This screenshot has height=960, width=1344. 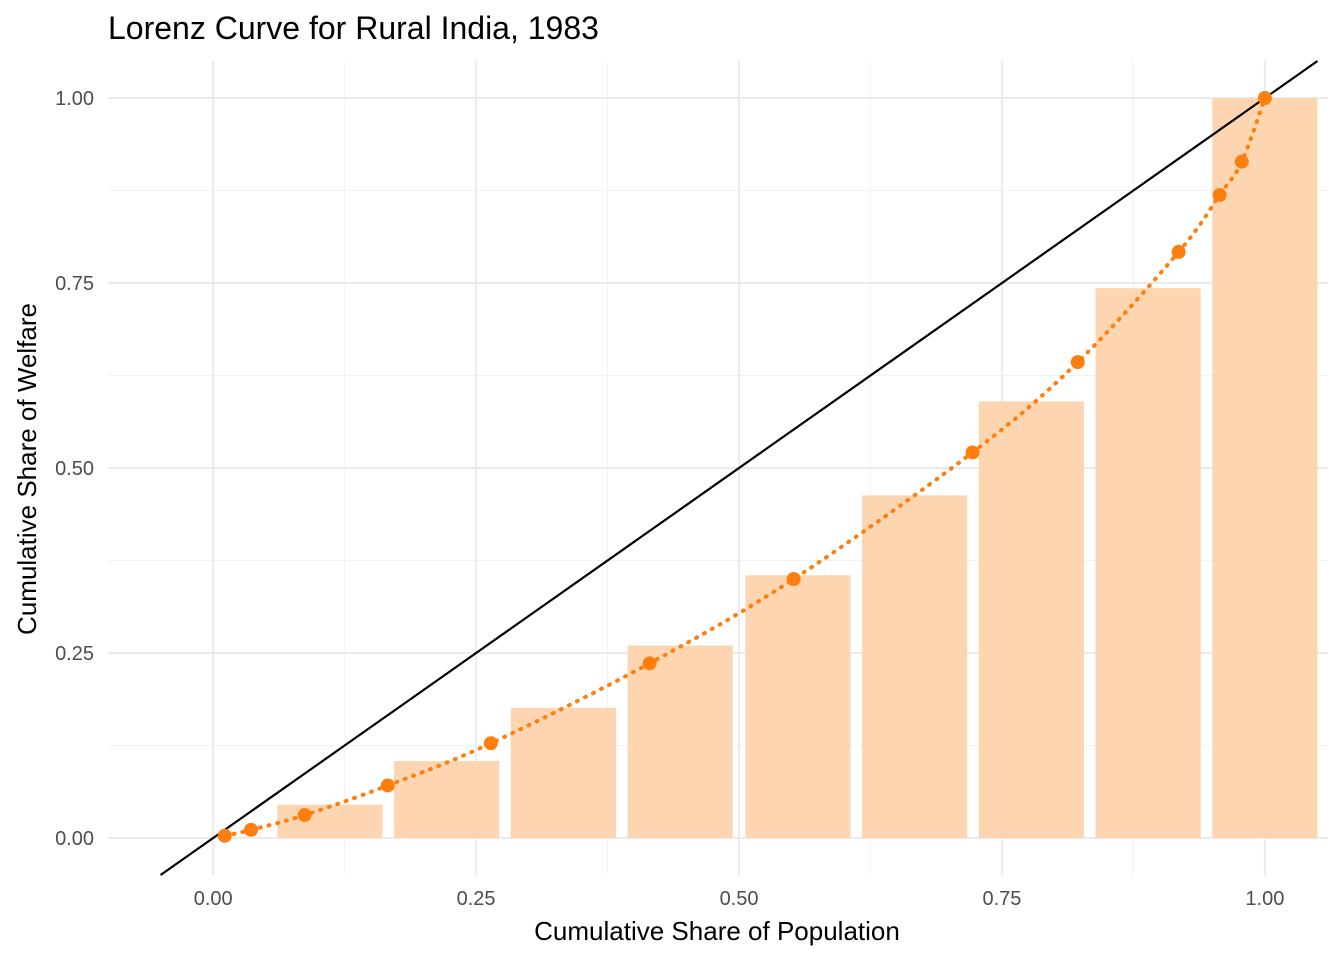 What do you see at coordinates (1264, 899) in the screenshot?
I see `x-tick-label: 1.00` at bounding box center [1264, 899].